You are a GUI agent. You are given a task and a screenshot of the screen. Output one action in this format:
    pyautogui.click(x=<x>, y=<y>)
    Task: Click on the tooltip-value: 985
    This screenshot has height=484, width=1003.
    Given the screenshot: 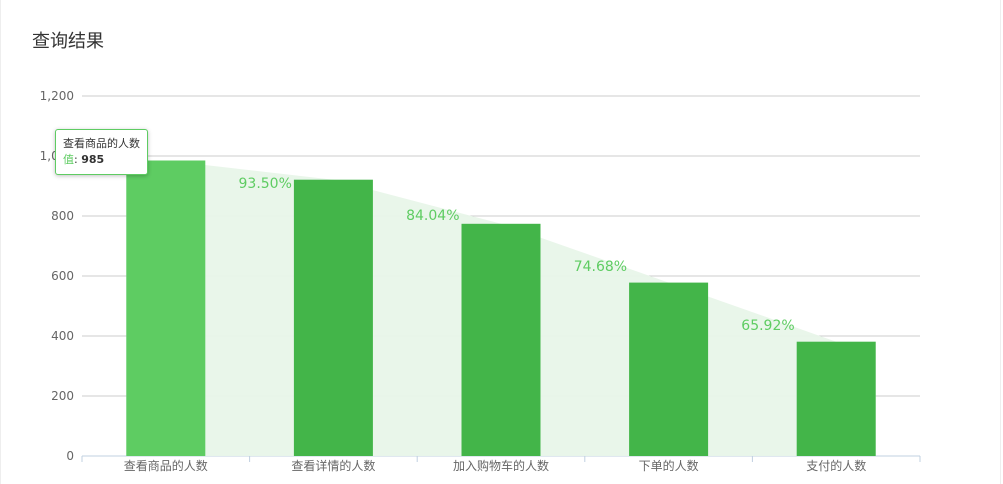 What is the action you would take?
    pyautogui.click(x=93, y=159)
    